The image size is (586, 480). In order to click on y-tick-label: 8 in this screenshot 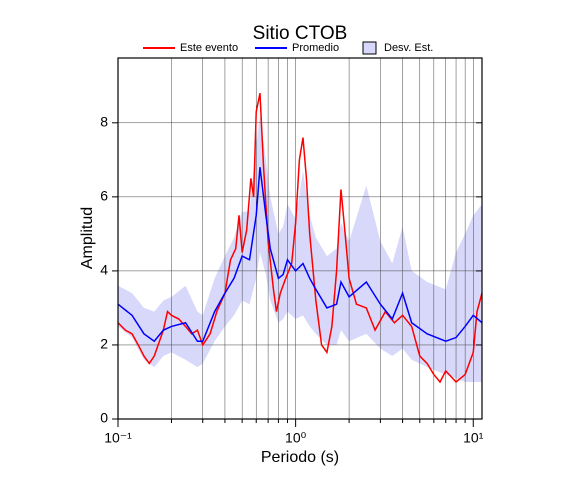, I will do `click(104, 121)`.